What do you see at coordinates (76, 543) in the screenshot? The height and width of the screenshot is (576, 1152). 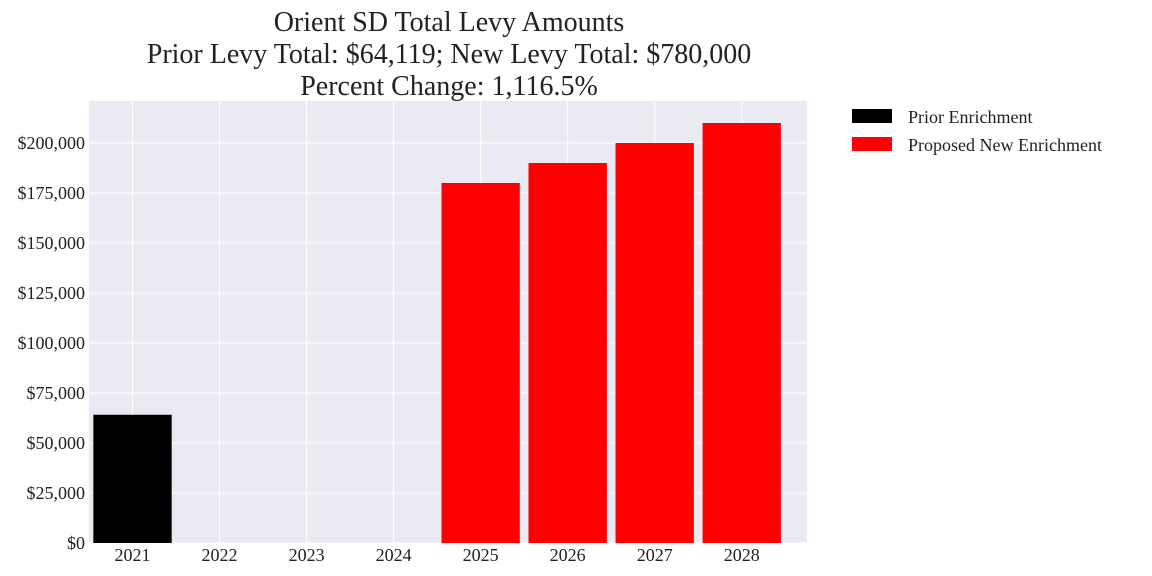 I see `y-tick-label: $0` at bounding box center [76, 543].